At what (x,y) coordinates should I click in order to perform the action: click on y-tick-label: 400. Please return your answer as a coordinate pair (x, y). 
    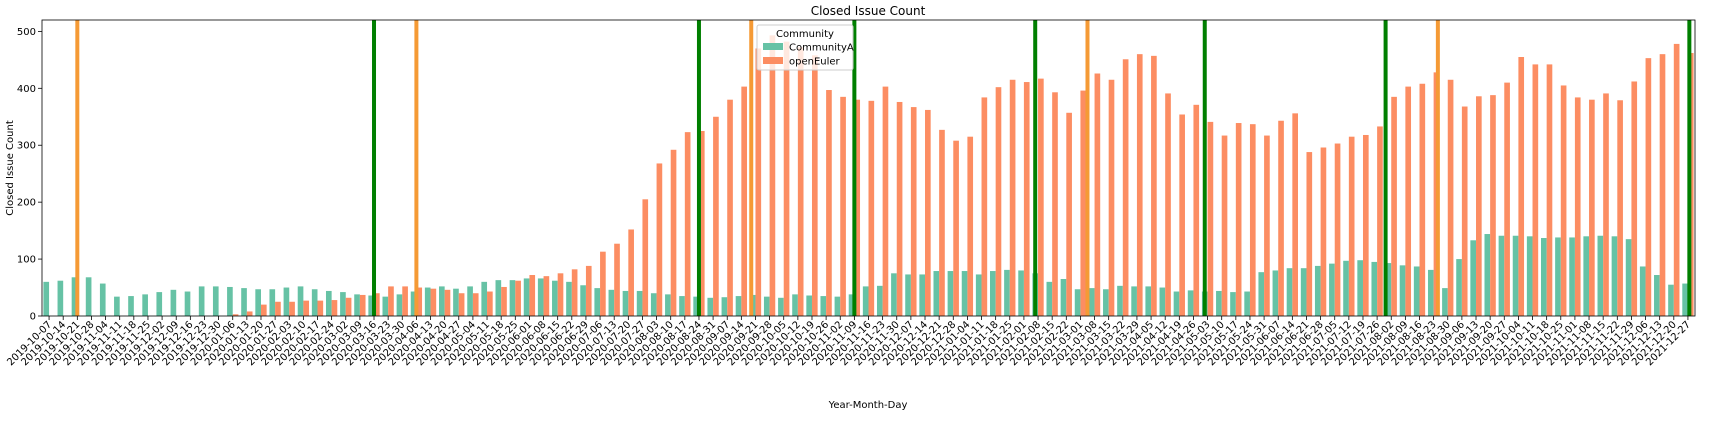
    Looking at the image, I should click on (26, 89).